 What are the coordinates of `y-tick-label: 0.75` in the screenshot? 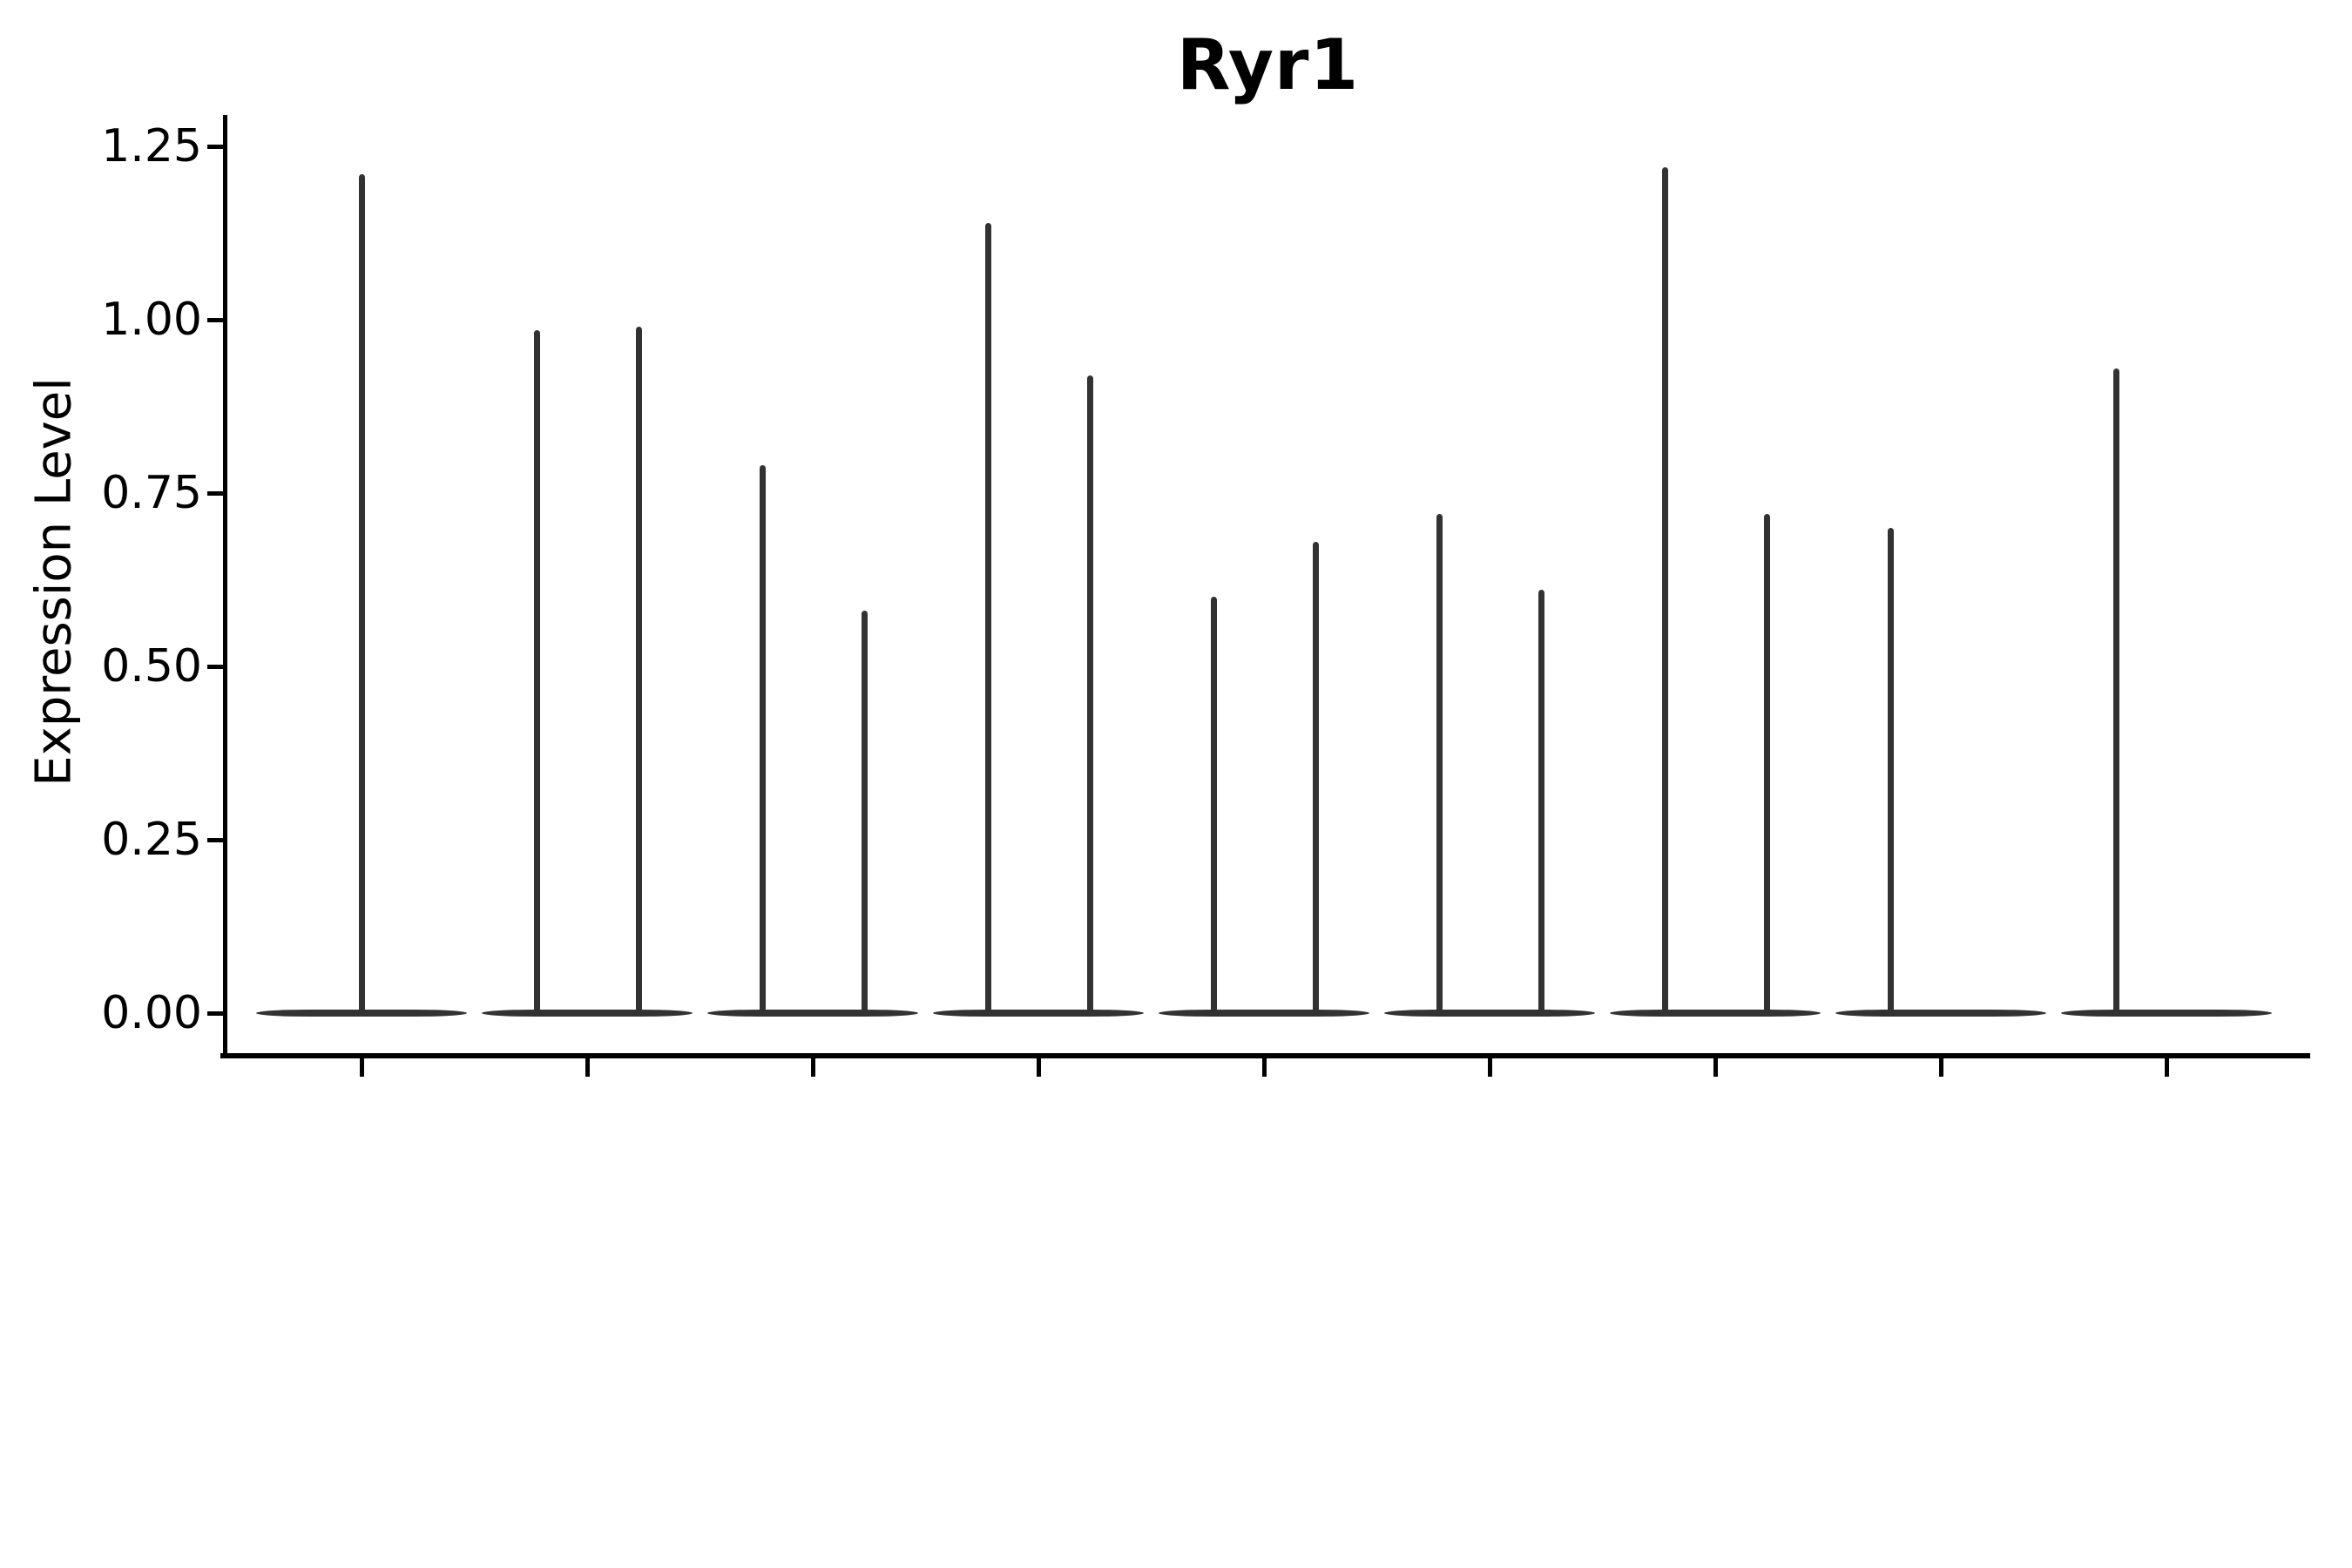 It's located at (151, 493).